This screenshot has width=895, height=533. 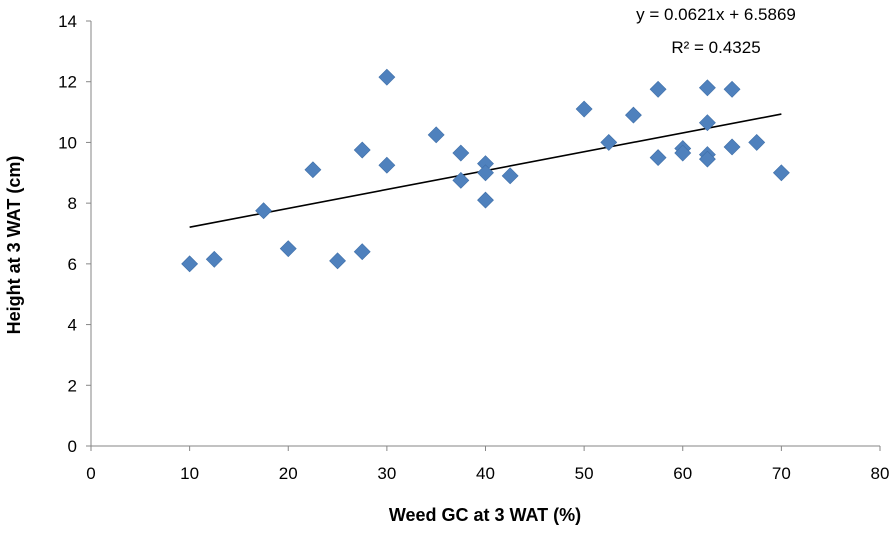 What do you see at coordinates (781, 473) in the screenshot?
I see `x-tick-label: 70` at bounding box center [781, 473].